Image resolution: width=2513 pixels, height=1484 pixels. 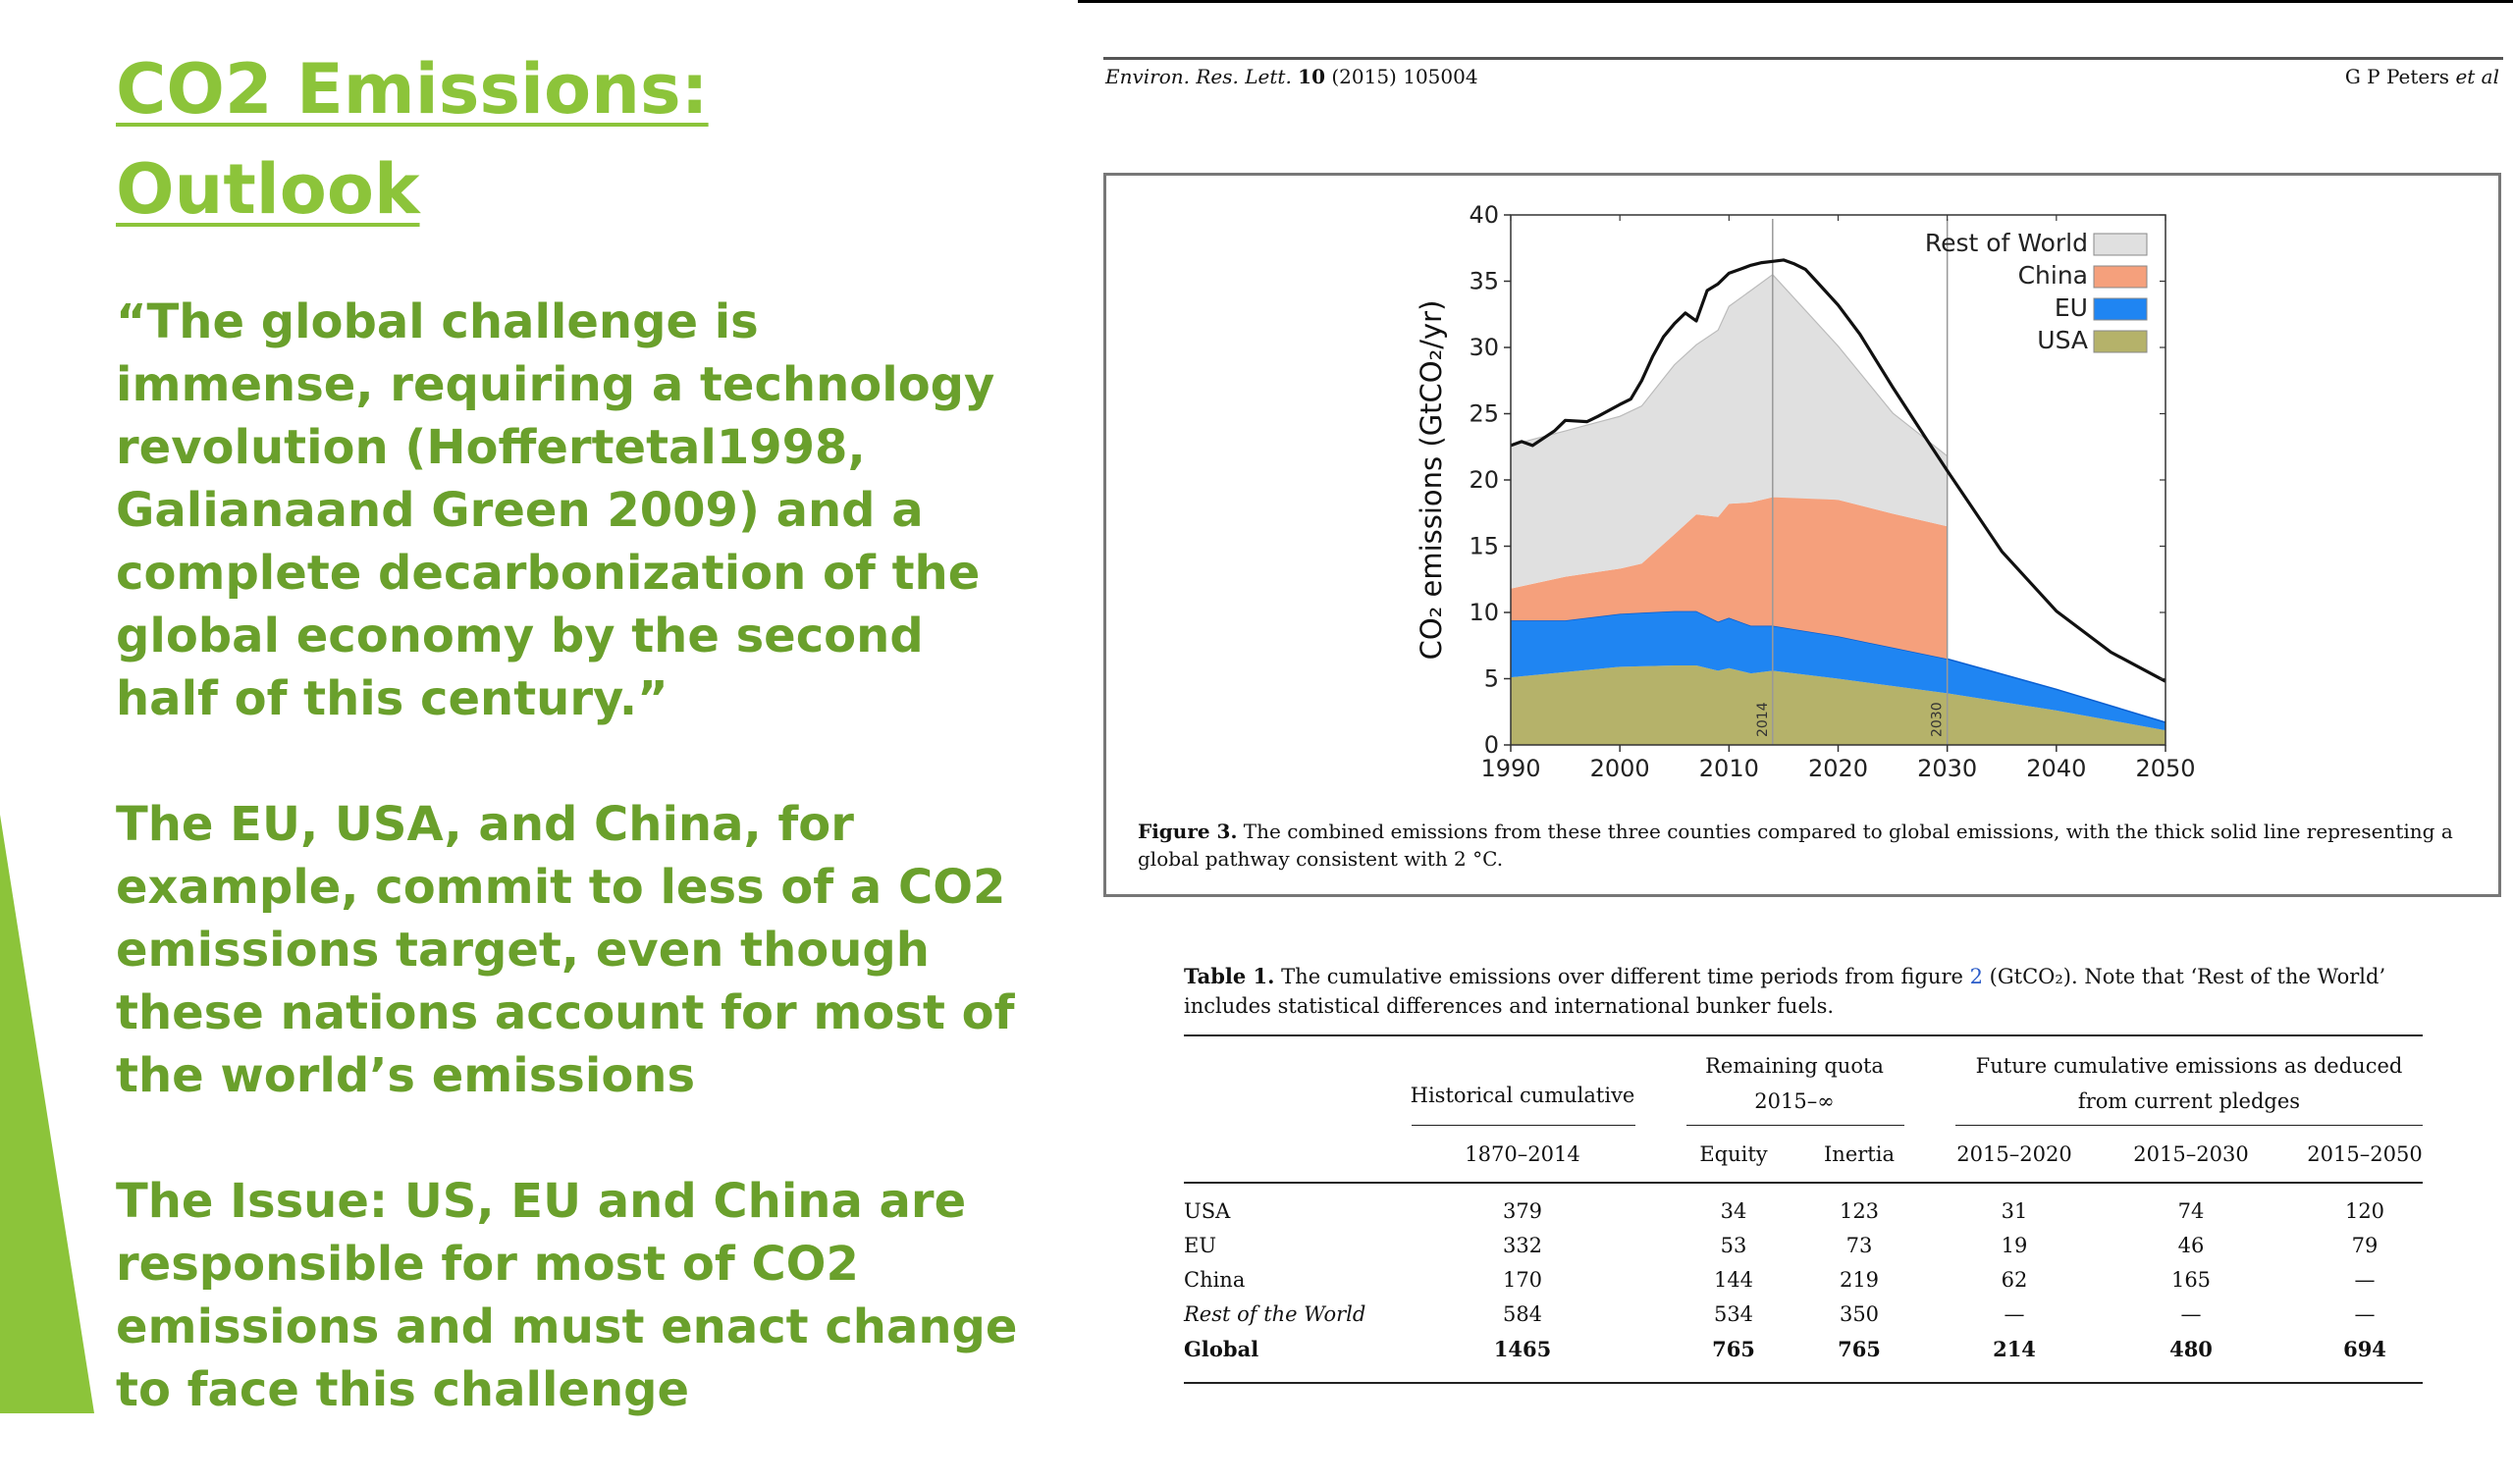 What do you see at coordinates (2165, 768) in the screenshot?
I see `x-tick-label: 2050` at bounding box center [2165, 768].